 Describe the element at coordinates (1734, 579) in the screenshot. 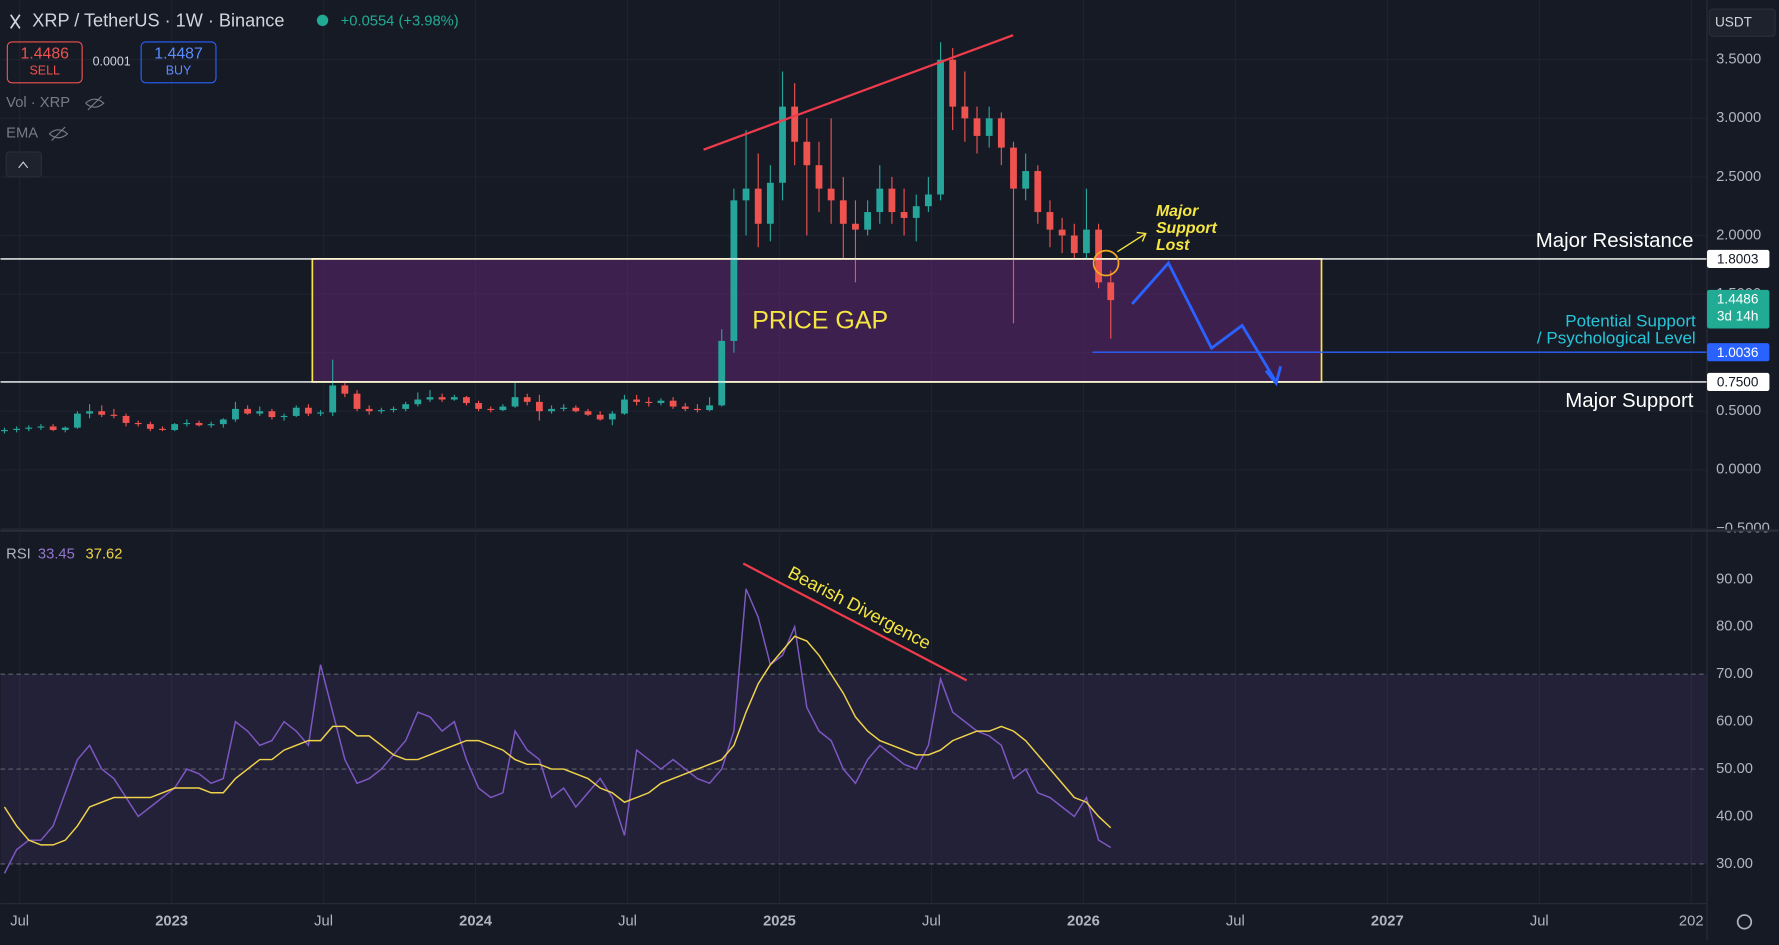

I see `y-tick-label: 90.00` at that location.